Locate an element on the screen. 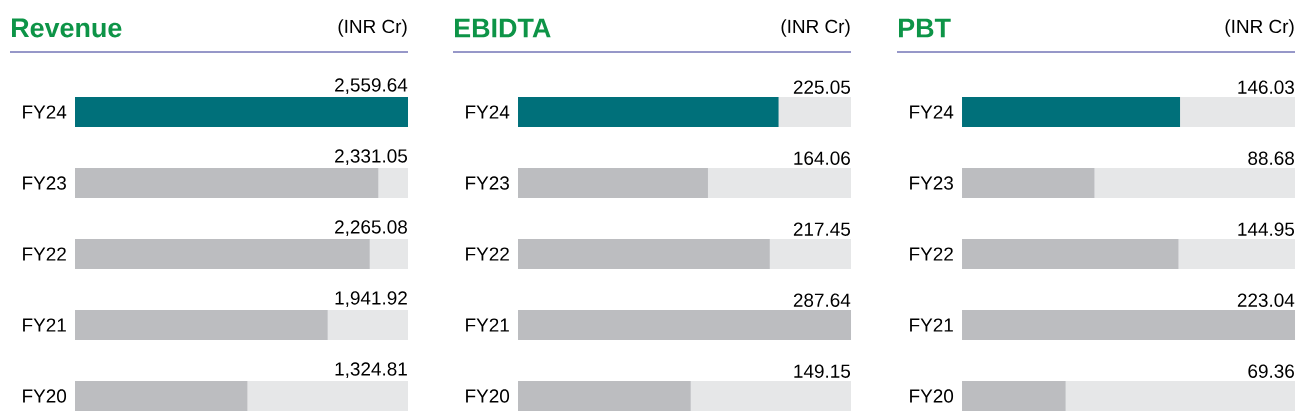 This screenshot has height=412, width=1298. data-label: 88.68 is located at coordinates (1271, 158).